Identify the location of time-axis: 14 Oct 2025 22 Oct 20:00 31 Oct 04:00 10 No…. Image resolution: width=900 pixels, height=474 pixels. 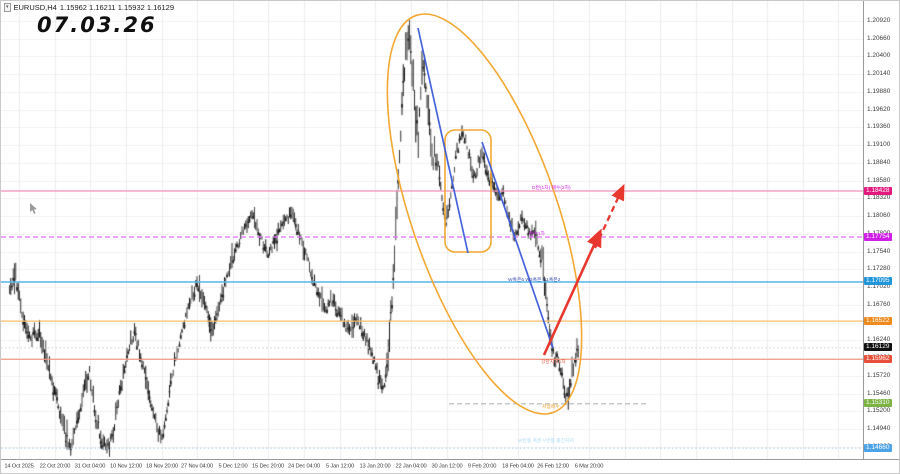
(450, 466).